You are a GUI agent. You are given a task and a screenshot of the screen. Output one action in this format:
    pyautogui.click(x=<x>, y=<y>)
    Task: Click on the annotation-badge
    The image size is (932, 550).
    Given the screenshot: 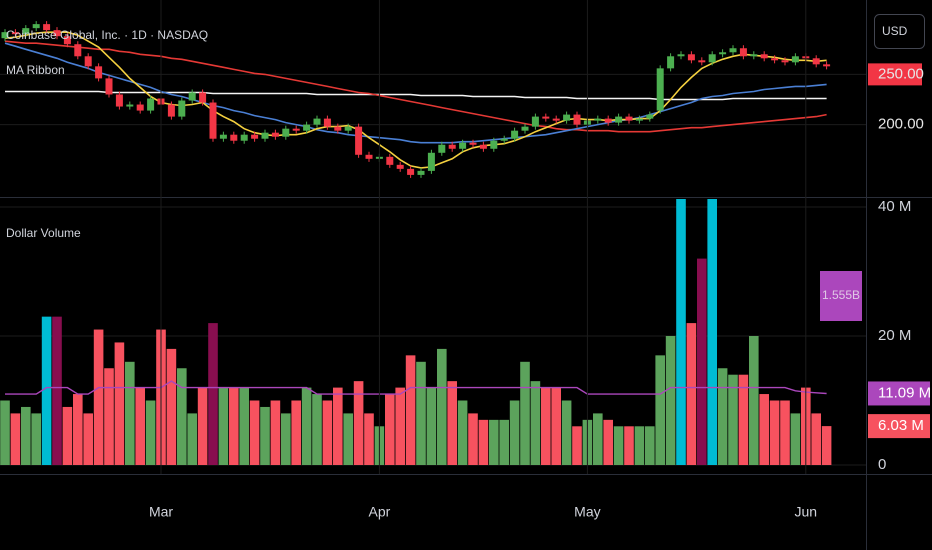 What is the action you would take?
    pyautogui.click(x=841, y=296)
    